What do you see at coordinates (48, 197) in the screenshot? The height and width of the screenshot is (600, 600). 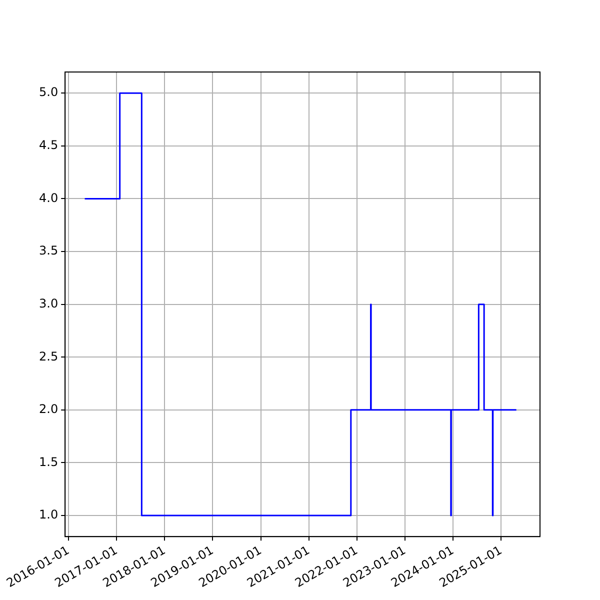 I see `y-tick-label: 4.0` at bounding box center [48, 197].